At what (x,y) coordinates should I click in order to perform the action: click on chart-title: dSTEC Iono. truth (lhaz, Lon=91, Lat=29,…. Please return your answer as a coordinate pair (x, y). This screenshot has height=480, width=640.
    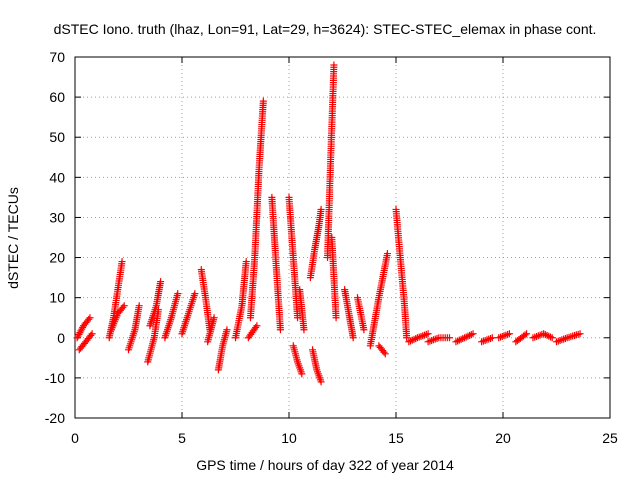
    Looking at the image, I should click on (325, 29).